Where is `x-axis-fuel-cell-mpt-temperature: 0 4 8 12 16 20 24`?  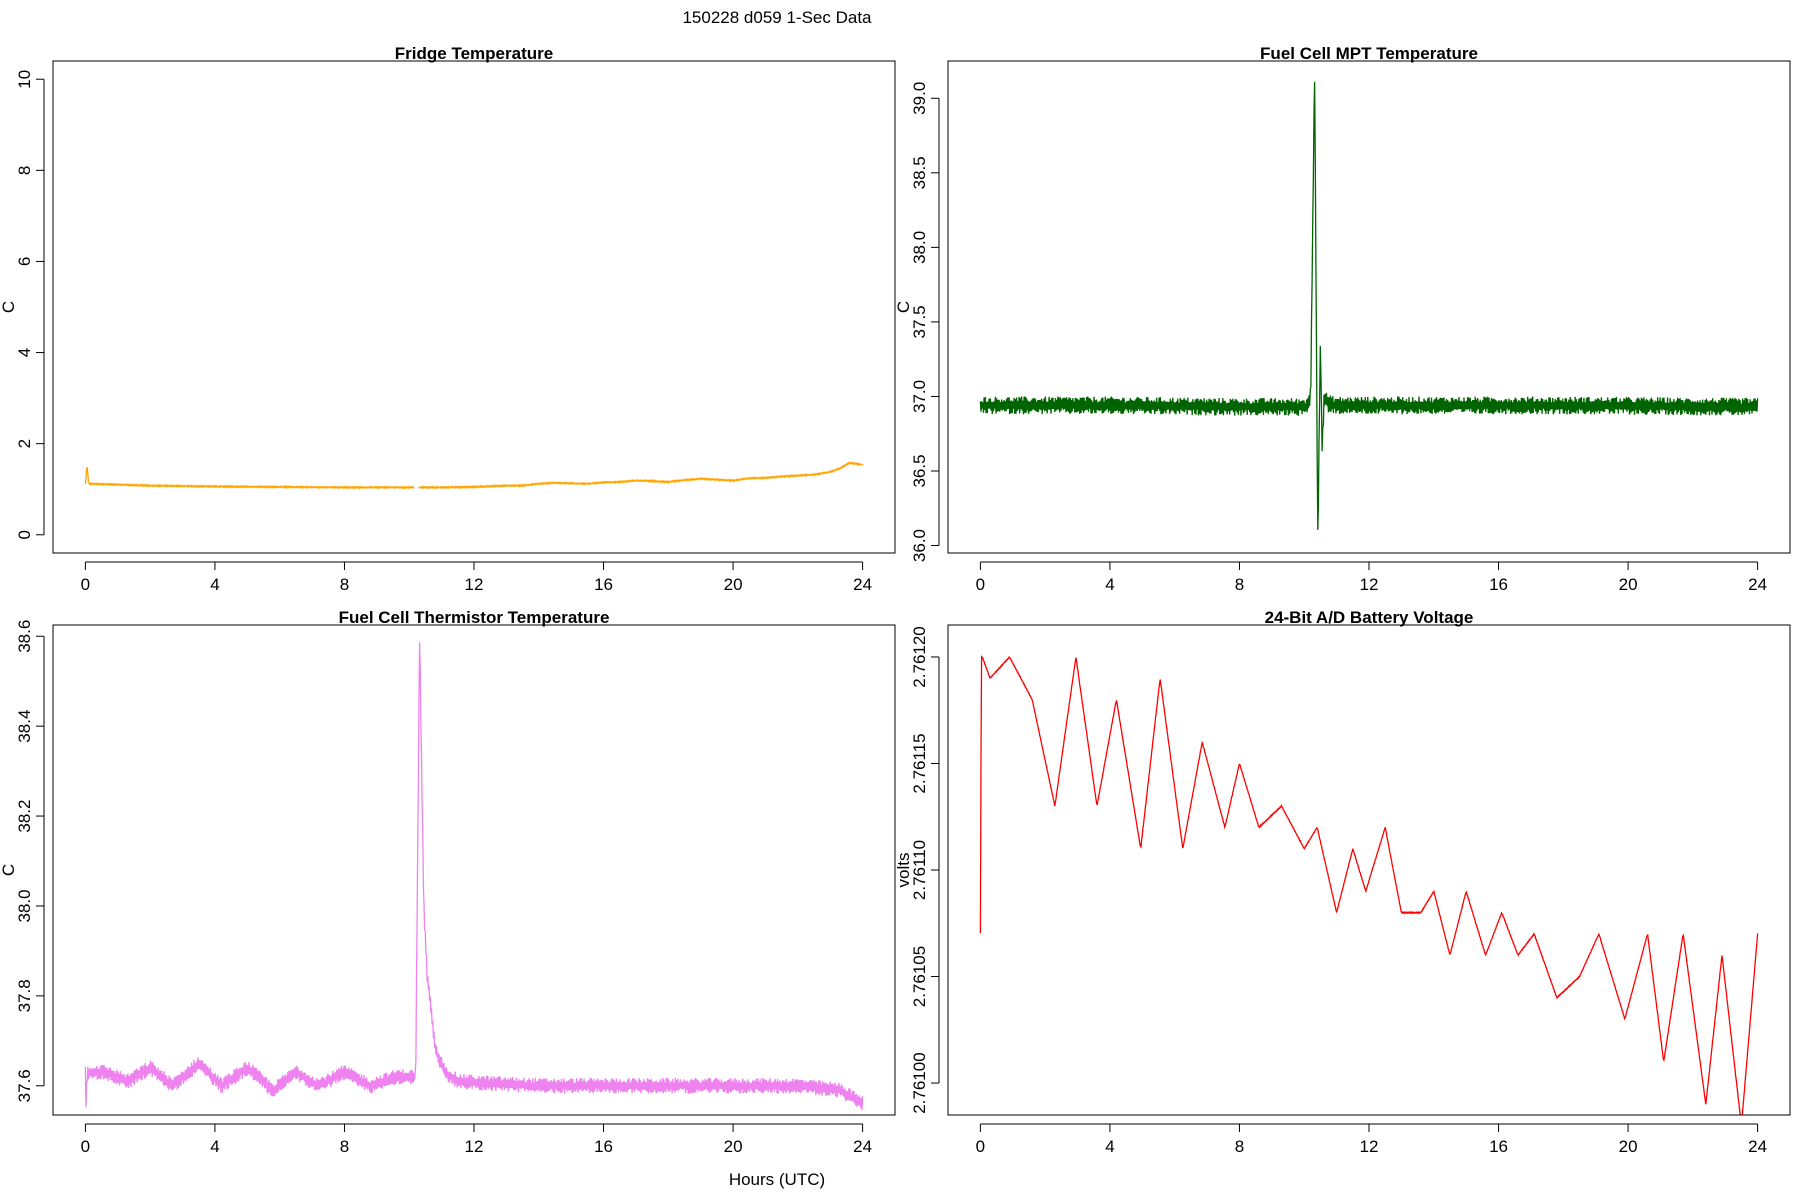 x-axis-fuel-cell-mpt-temperature: 0 4 8 12 16 20 24 is located at coordinates (1371, 577).